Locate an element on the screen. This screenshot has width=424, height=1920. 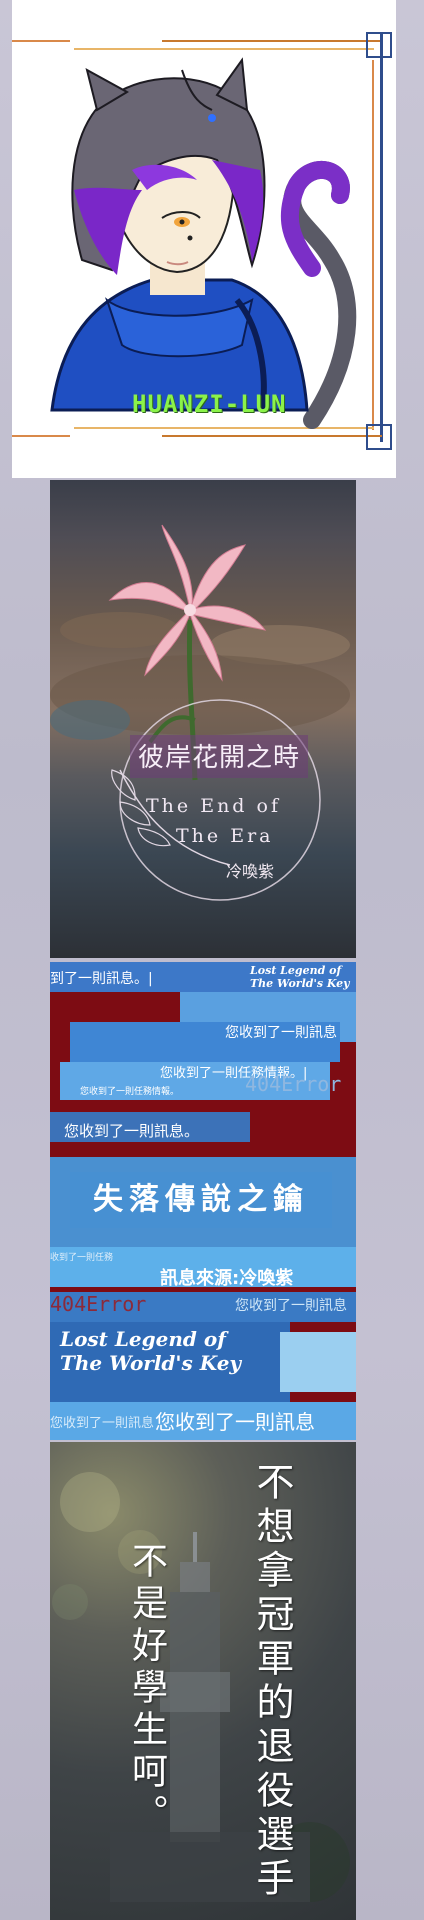
notice-text: 您收到了一則任務情報。 is located at coordinates (130, 1092).